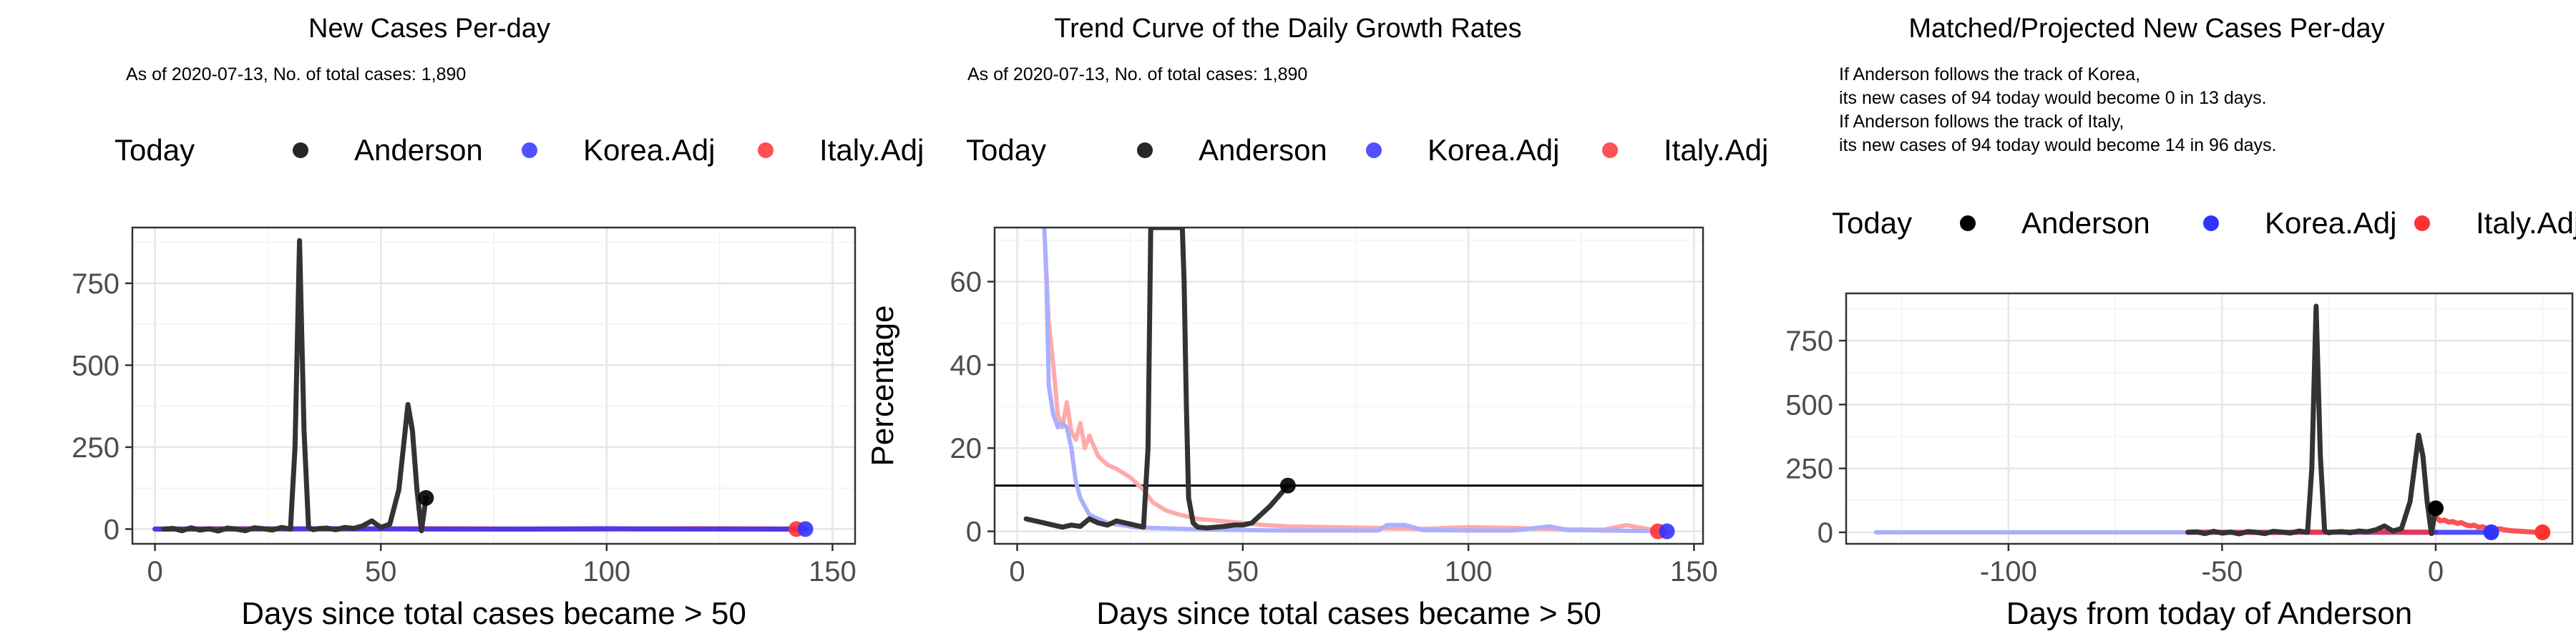 This screenshot has height=644, width=2576. Describe the element at coordinates (966, 282) in the screenshot. I see `y-tick-label: 60` at that location.